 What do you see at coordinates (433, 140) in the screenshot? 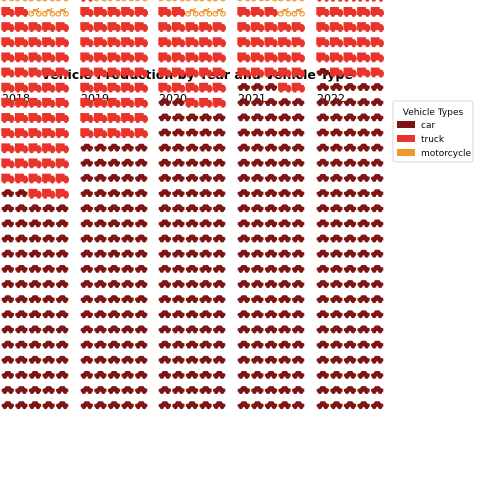
I see `legend-label-truck: truck` at bounding box center [433, 140].